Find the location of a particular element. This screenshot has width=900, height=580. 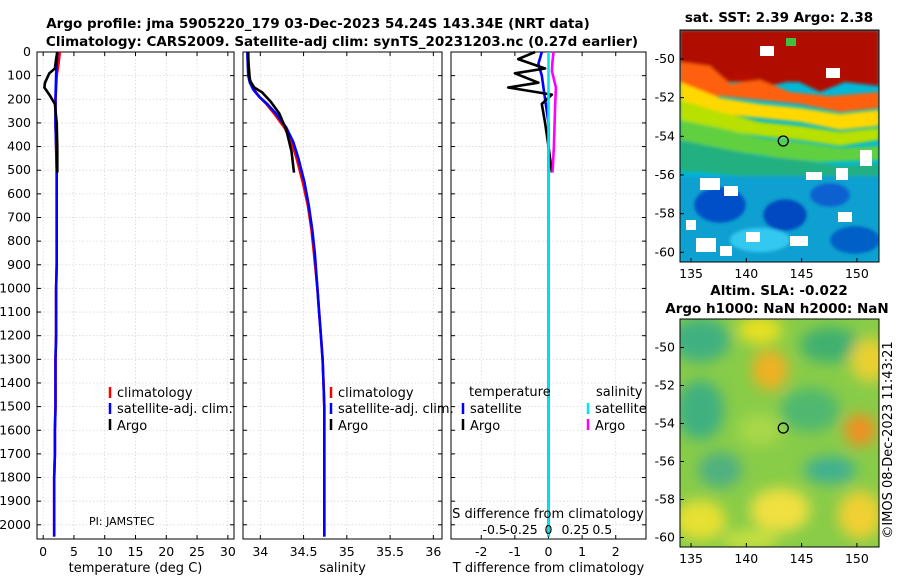

sst-map-axes: 135 140 145 150 -50 -52 -54 -56 -58 -60 is located at coordinates (762, 166).